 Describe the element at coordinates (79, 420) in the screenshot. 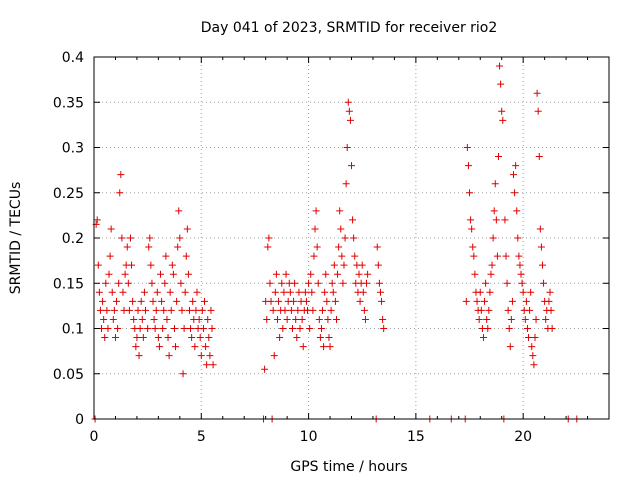

I see `y-tick-label: 0` at that location.